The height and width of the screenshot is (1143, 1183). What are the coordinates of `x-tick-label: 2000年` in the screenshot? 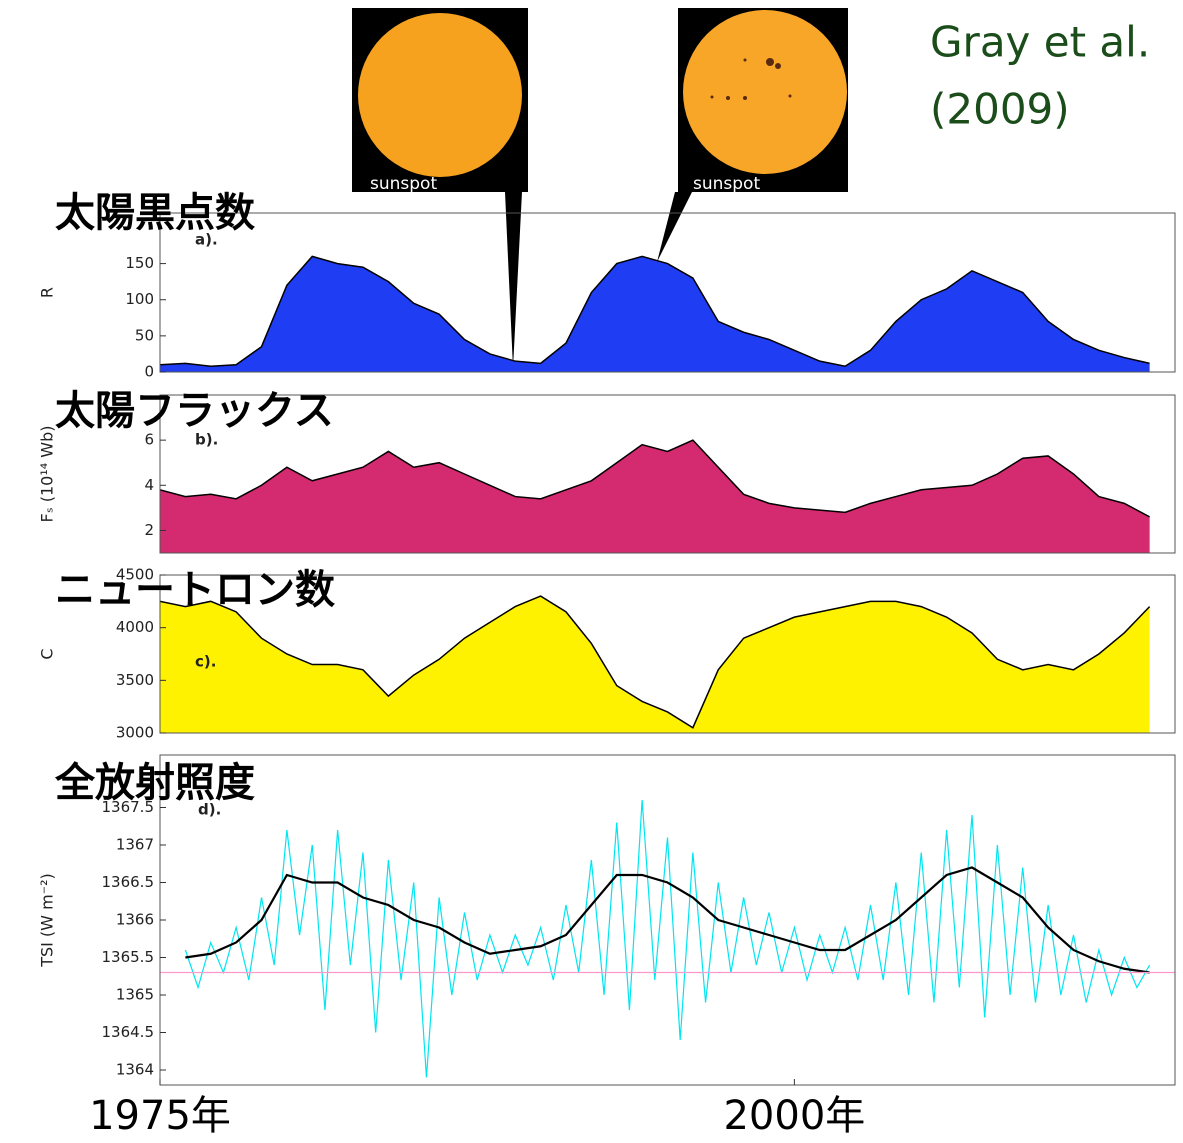 It's located at (794, 1116).